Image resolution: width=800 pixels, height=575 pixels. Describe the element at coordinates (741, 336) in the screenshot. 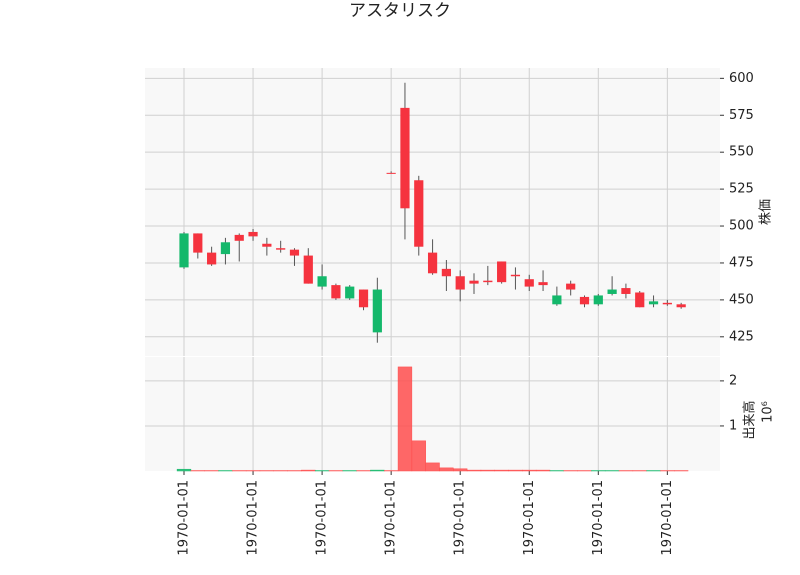

I see `y-tick-label: 425` at that location.